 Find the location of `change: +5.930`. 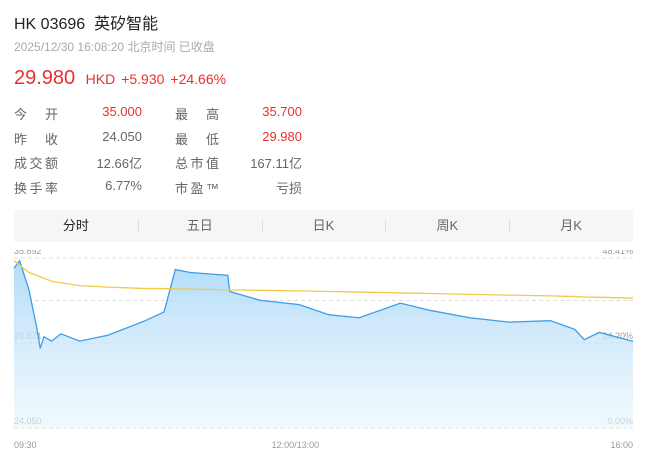

change: +5.930 is located at coordinates (143, 79).